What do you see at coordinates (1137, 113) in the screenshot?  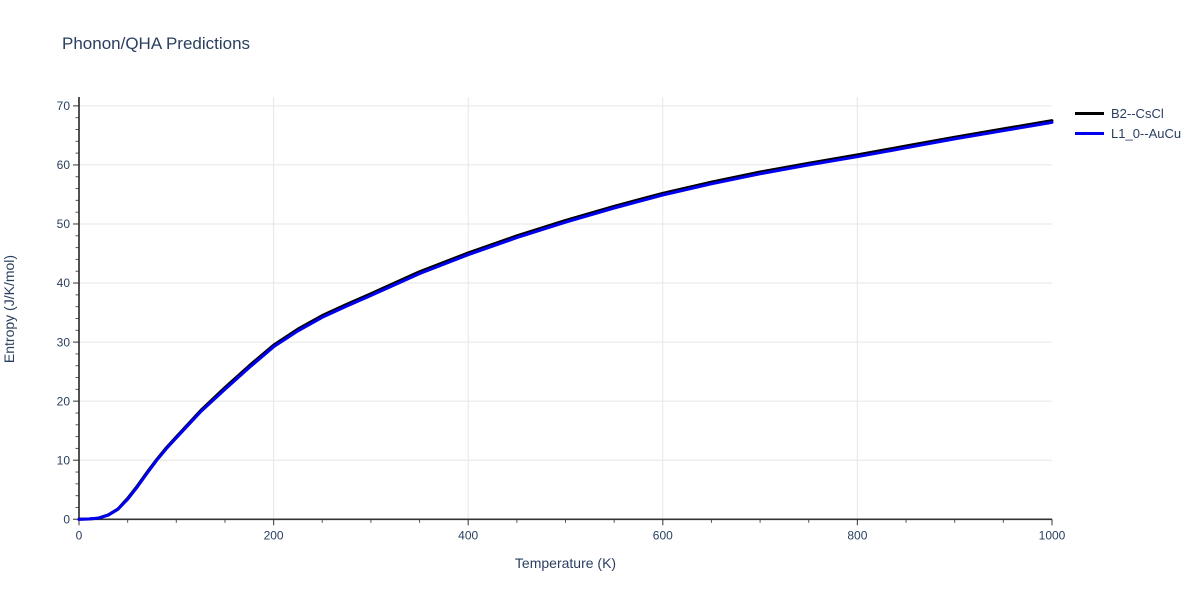 I see `legend-label: B2--CsCl` at bounding box center [1137, 113].